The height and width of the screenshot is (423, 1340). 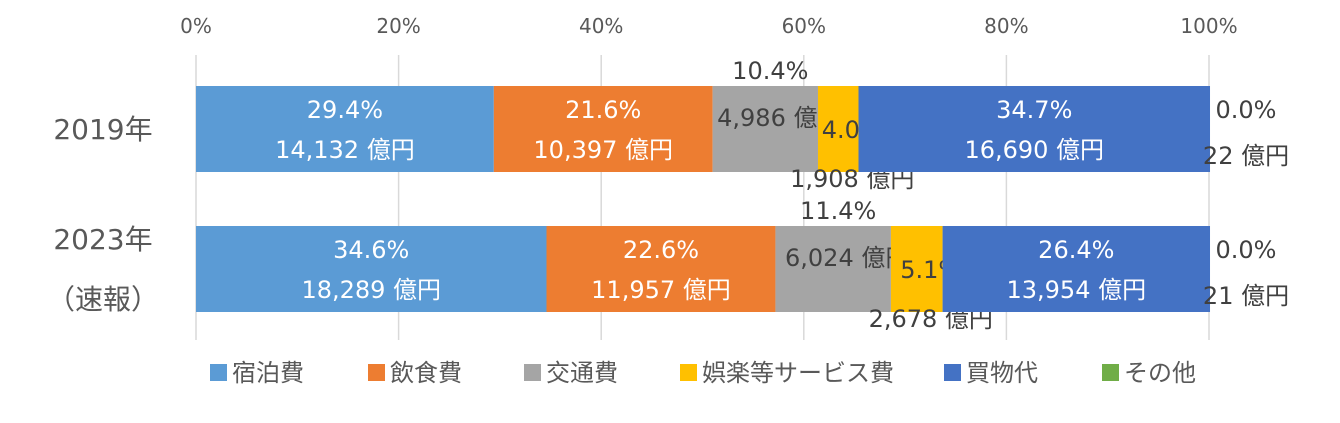 What do you see at coordinates (1006, 26) in the screenshot?
I see `x-tick-label: 80%` at bounding box center [1006, 26].